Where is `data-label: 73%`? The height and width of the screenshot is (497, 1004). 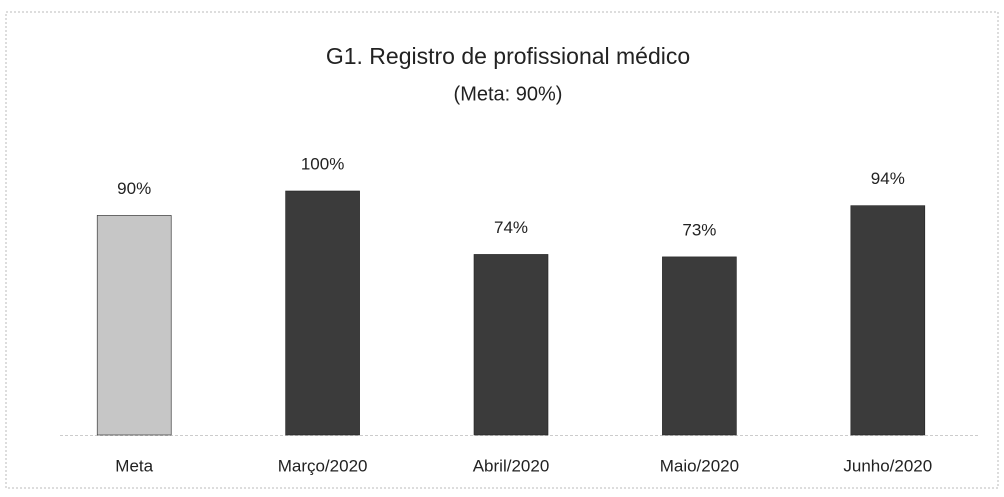 data-label: 73% is located at coordinates (699, 229).